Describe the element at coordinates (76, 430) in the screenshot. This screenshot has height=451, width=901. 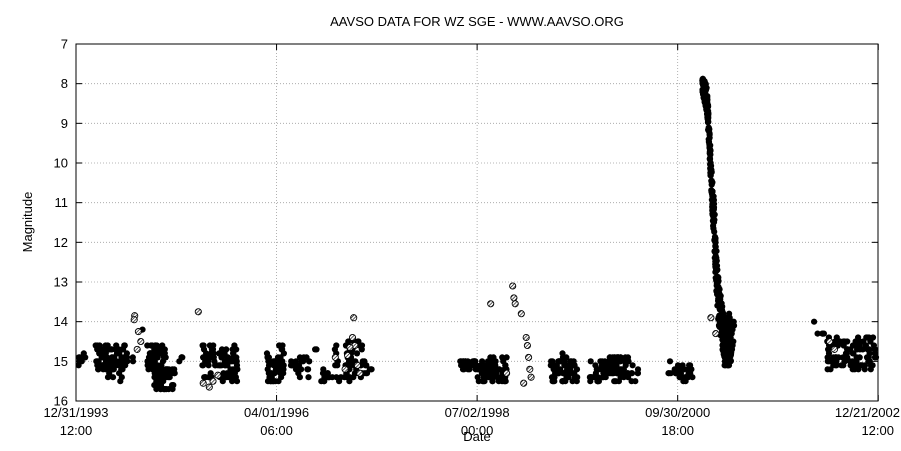
I see `x-tick-time: 12:00` at that location.